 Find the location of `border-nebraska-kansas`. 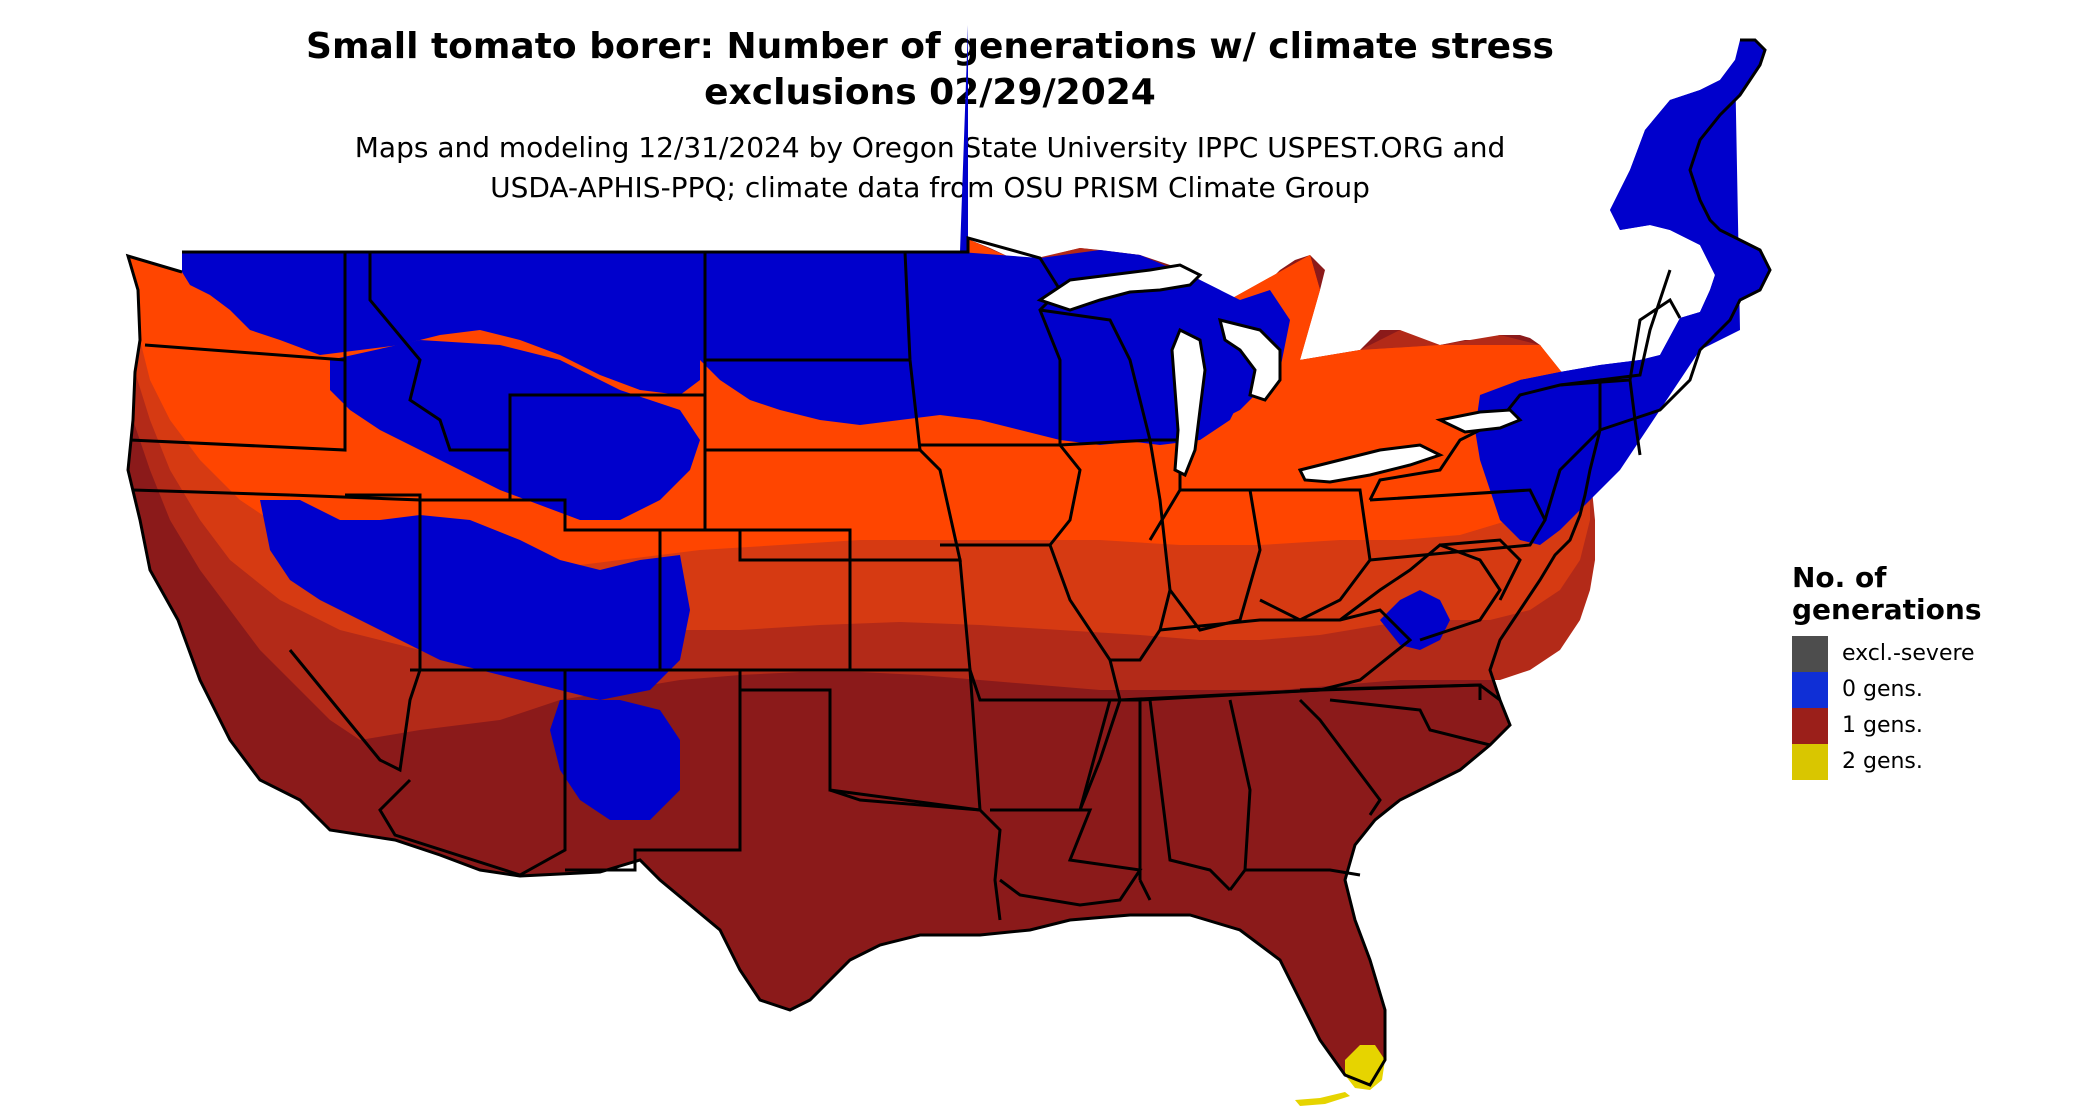

border-nebraska-kansas is located at coordinates (833, 505).